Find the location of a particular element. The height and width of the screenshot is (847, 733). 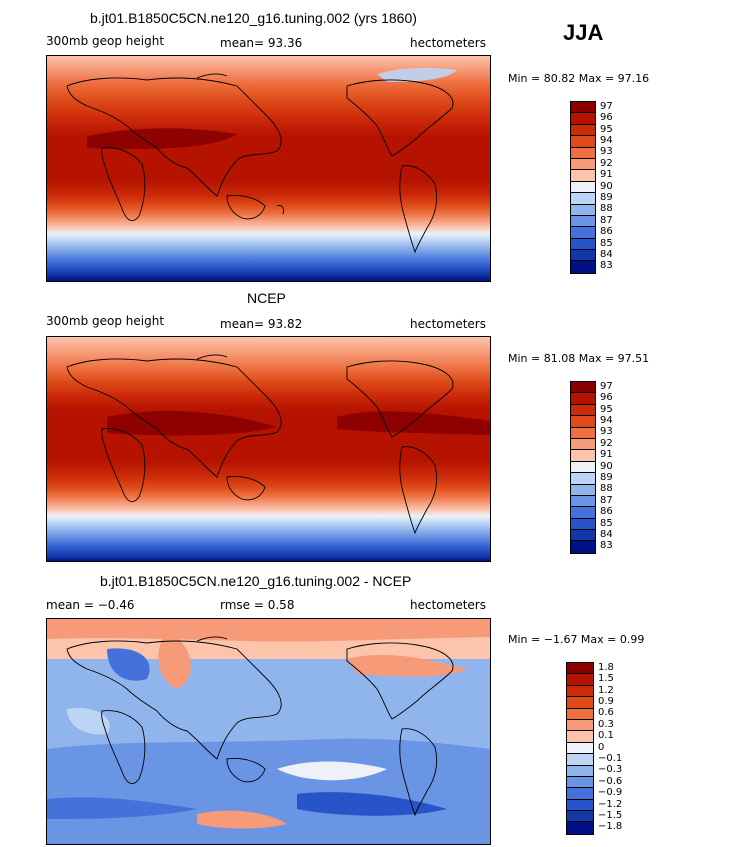

colorbar-tick-label: 0 is located at coordinates (601, 747).